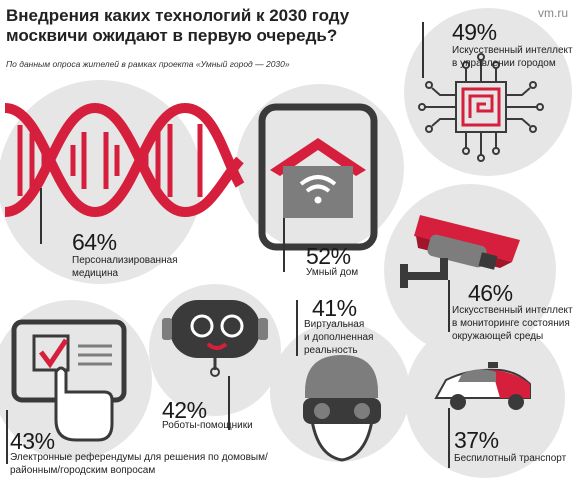 The width and height of the screenshot is (584, 480). I want to click on label-medicine: Персонализированная медицина, so click(125, 267).